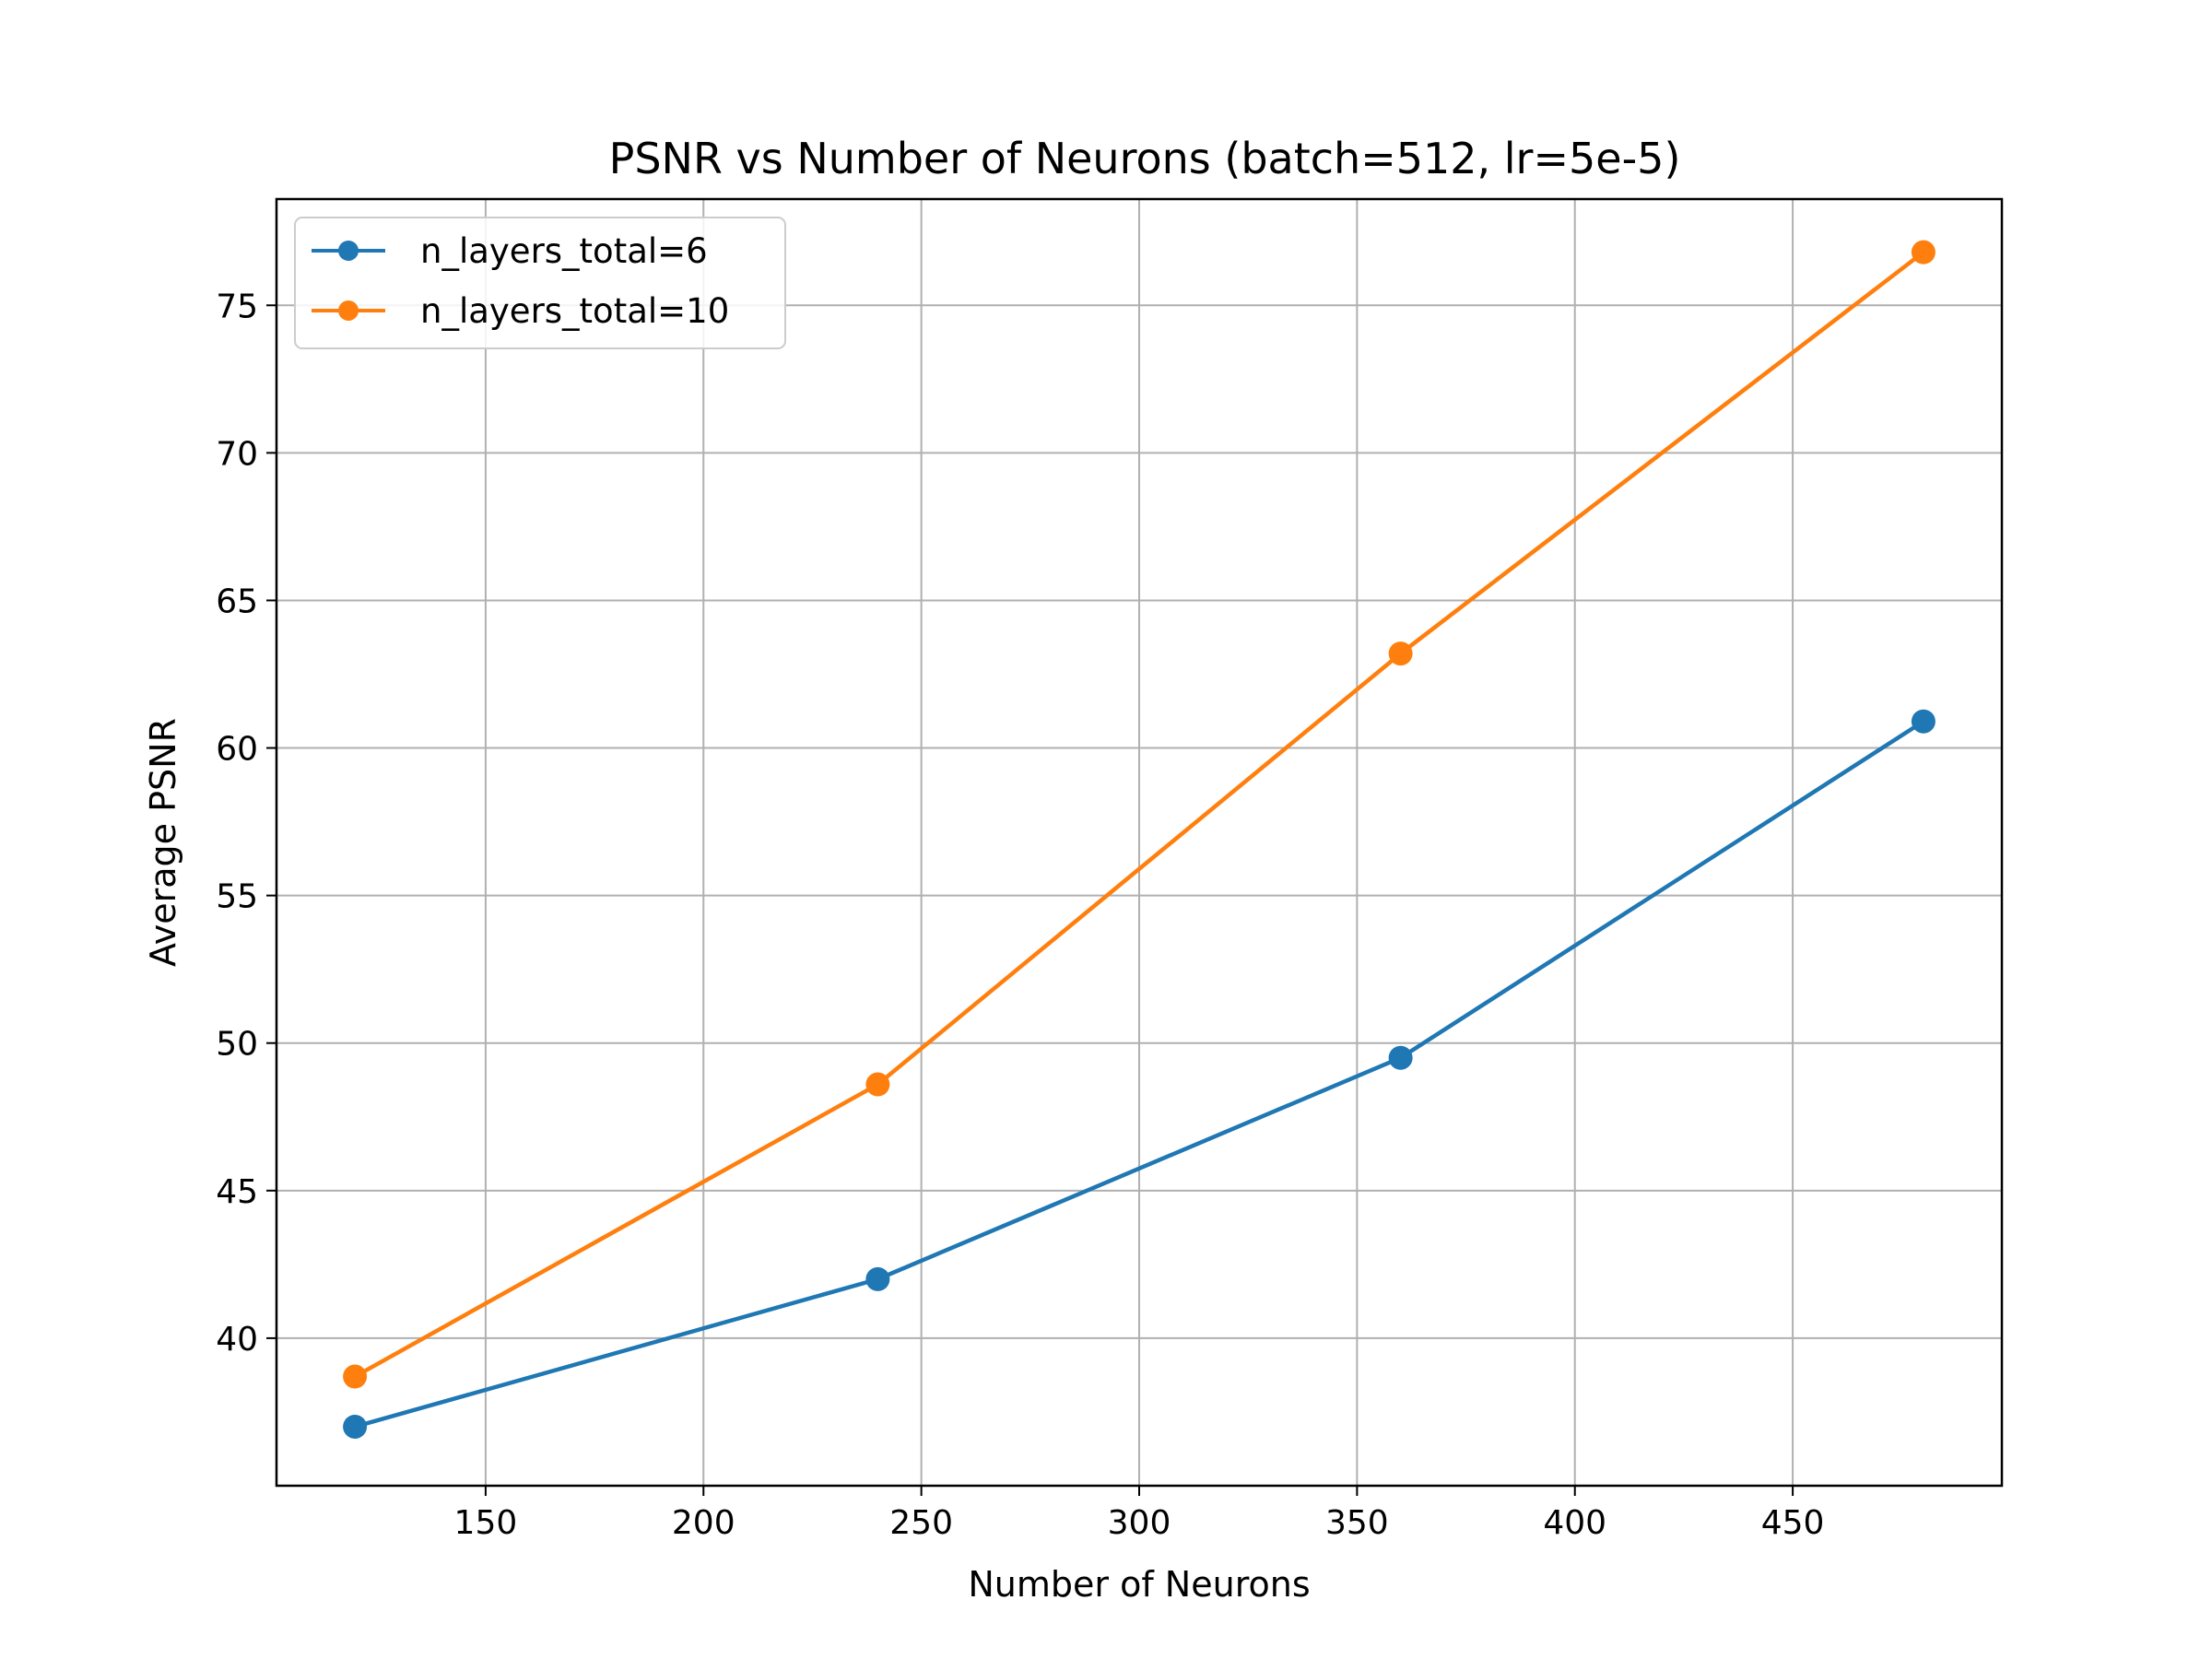  I want to click on legend-box, so click(540, 283).